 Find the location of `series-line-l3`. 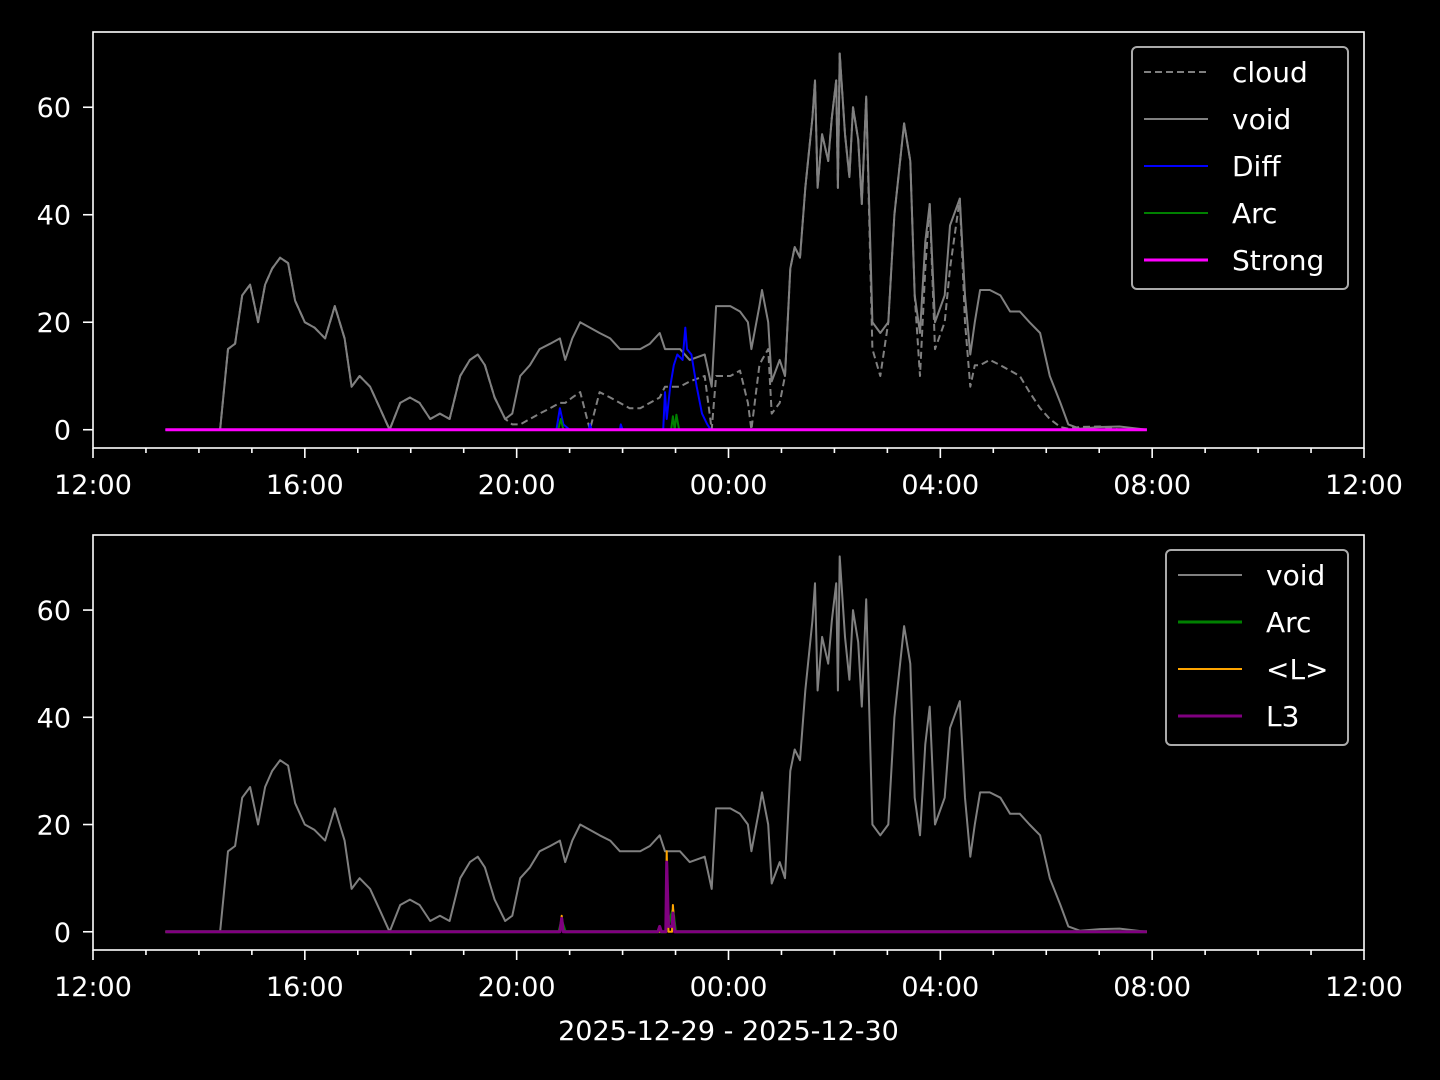

series-line-l3 is located at coordinates (656, 897).